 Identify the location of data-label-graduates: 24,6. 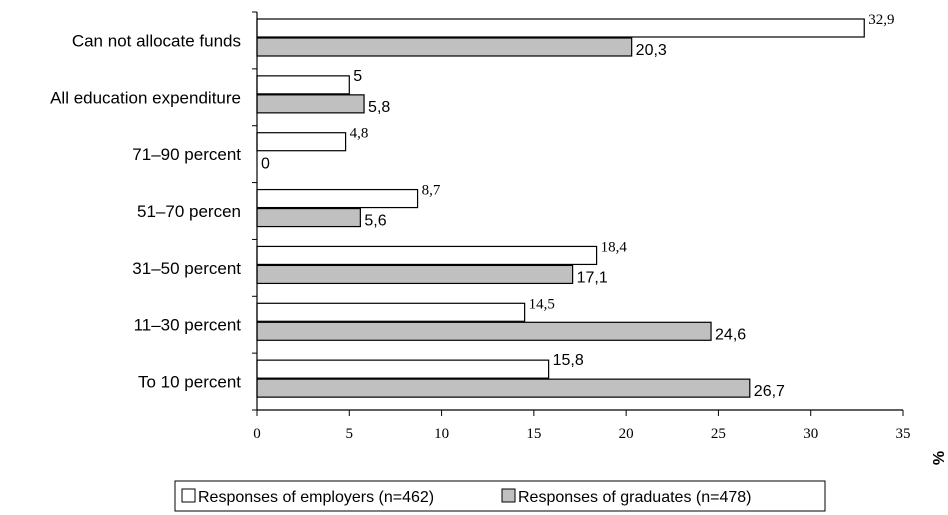
(730, 334).